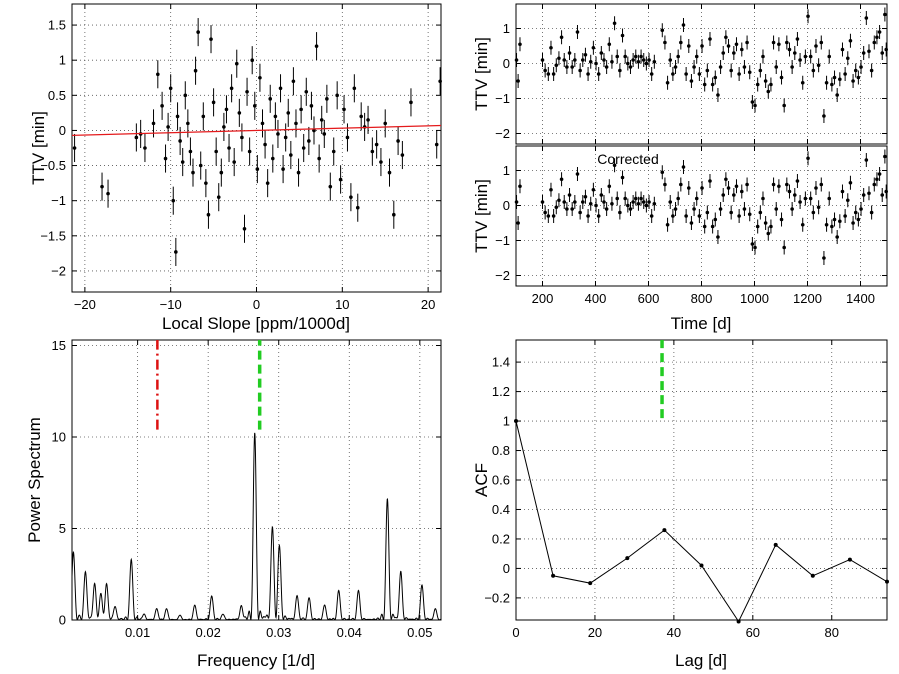  Describe the element at coordinates (171, 304) in the screenshot. I see `x-tick-label: −10` at that location.